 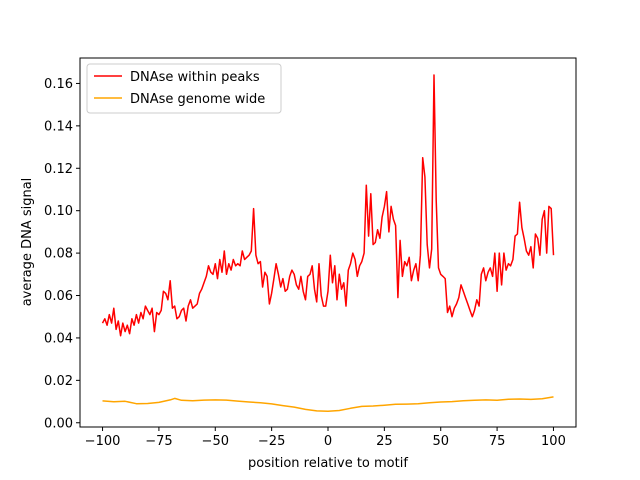 What do you see at coordinates (497, 441) in the screenshot?
I see `x-tick-label: 75` at bounding box center [497, 441].